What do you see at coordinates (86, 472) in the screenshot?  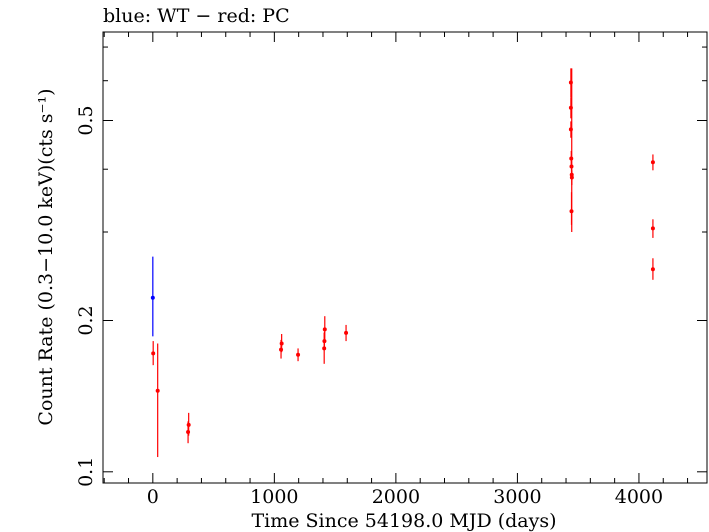 I see `y-tick-label: 0.1` at bounding box center [86, 472].